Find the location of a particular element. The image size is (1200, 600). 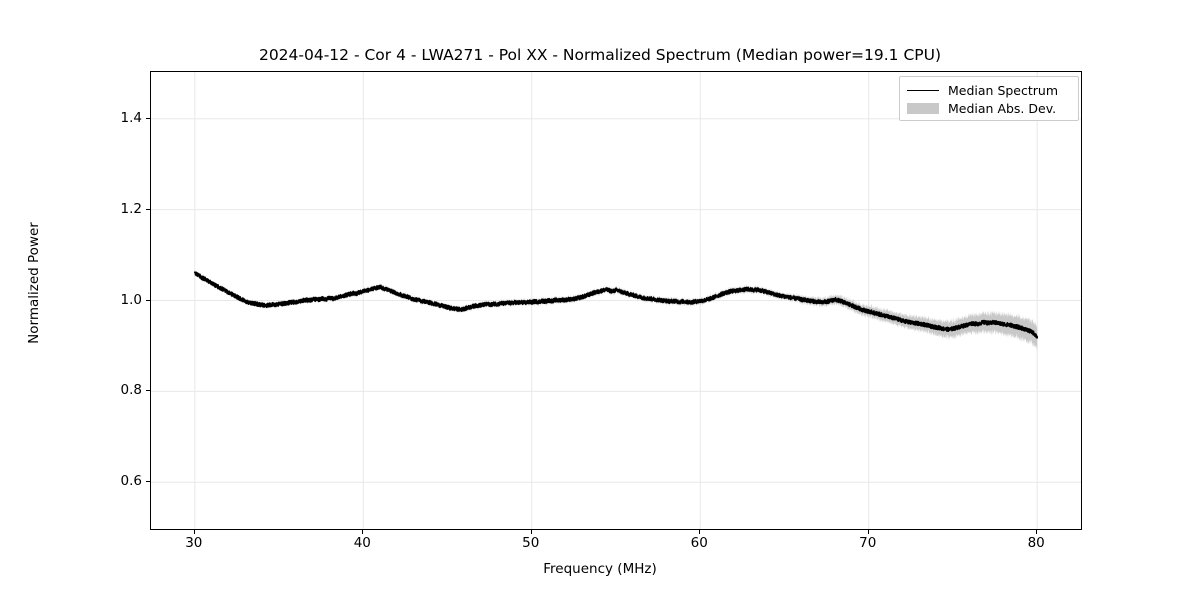

median-abs-dev-band is located at coordinates (616, 310).